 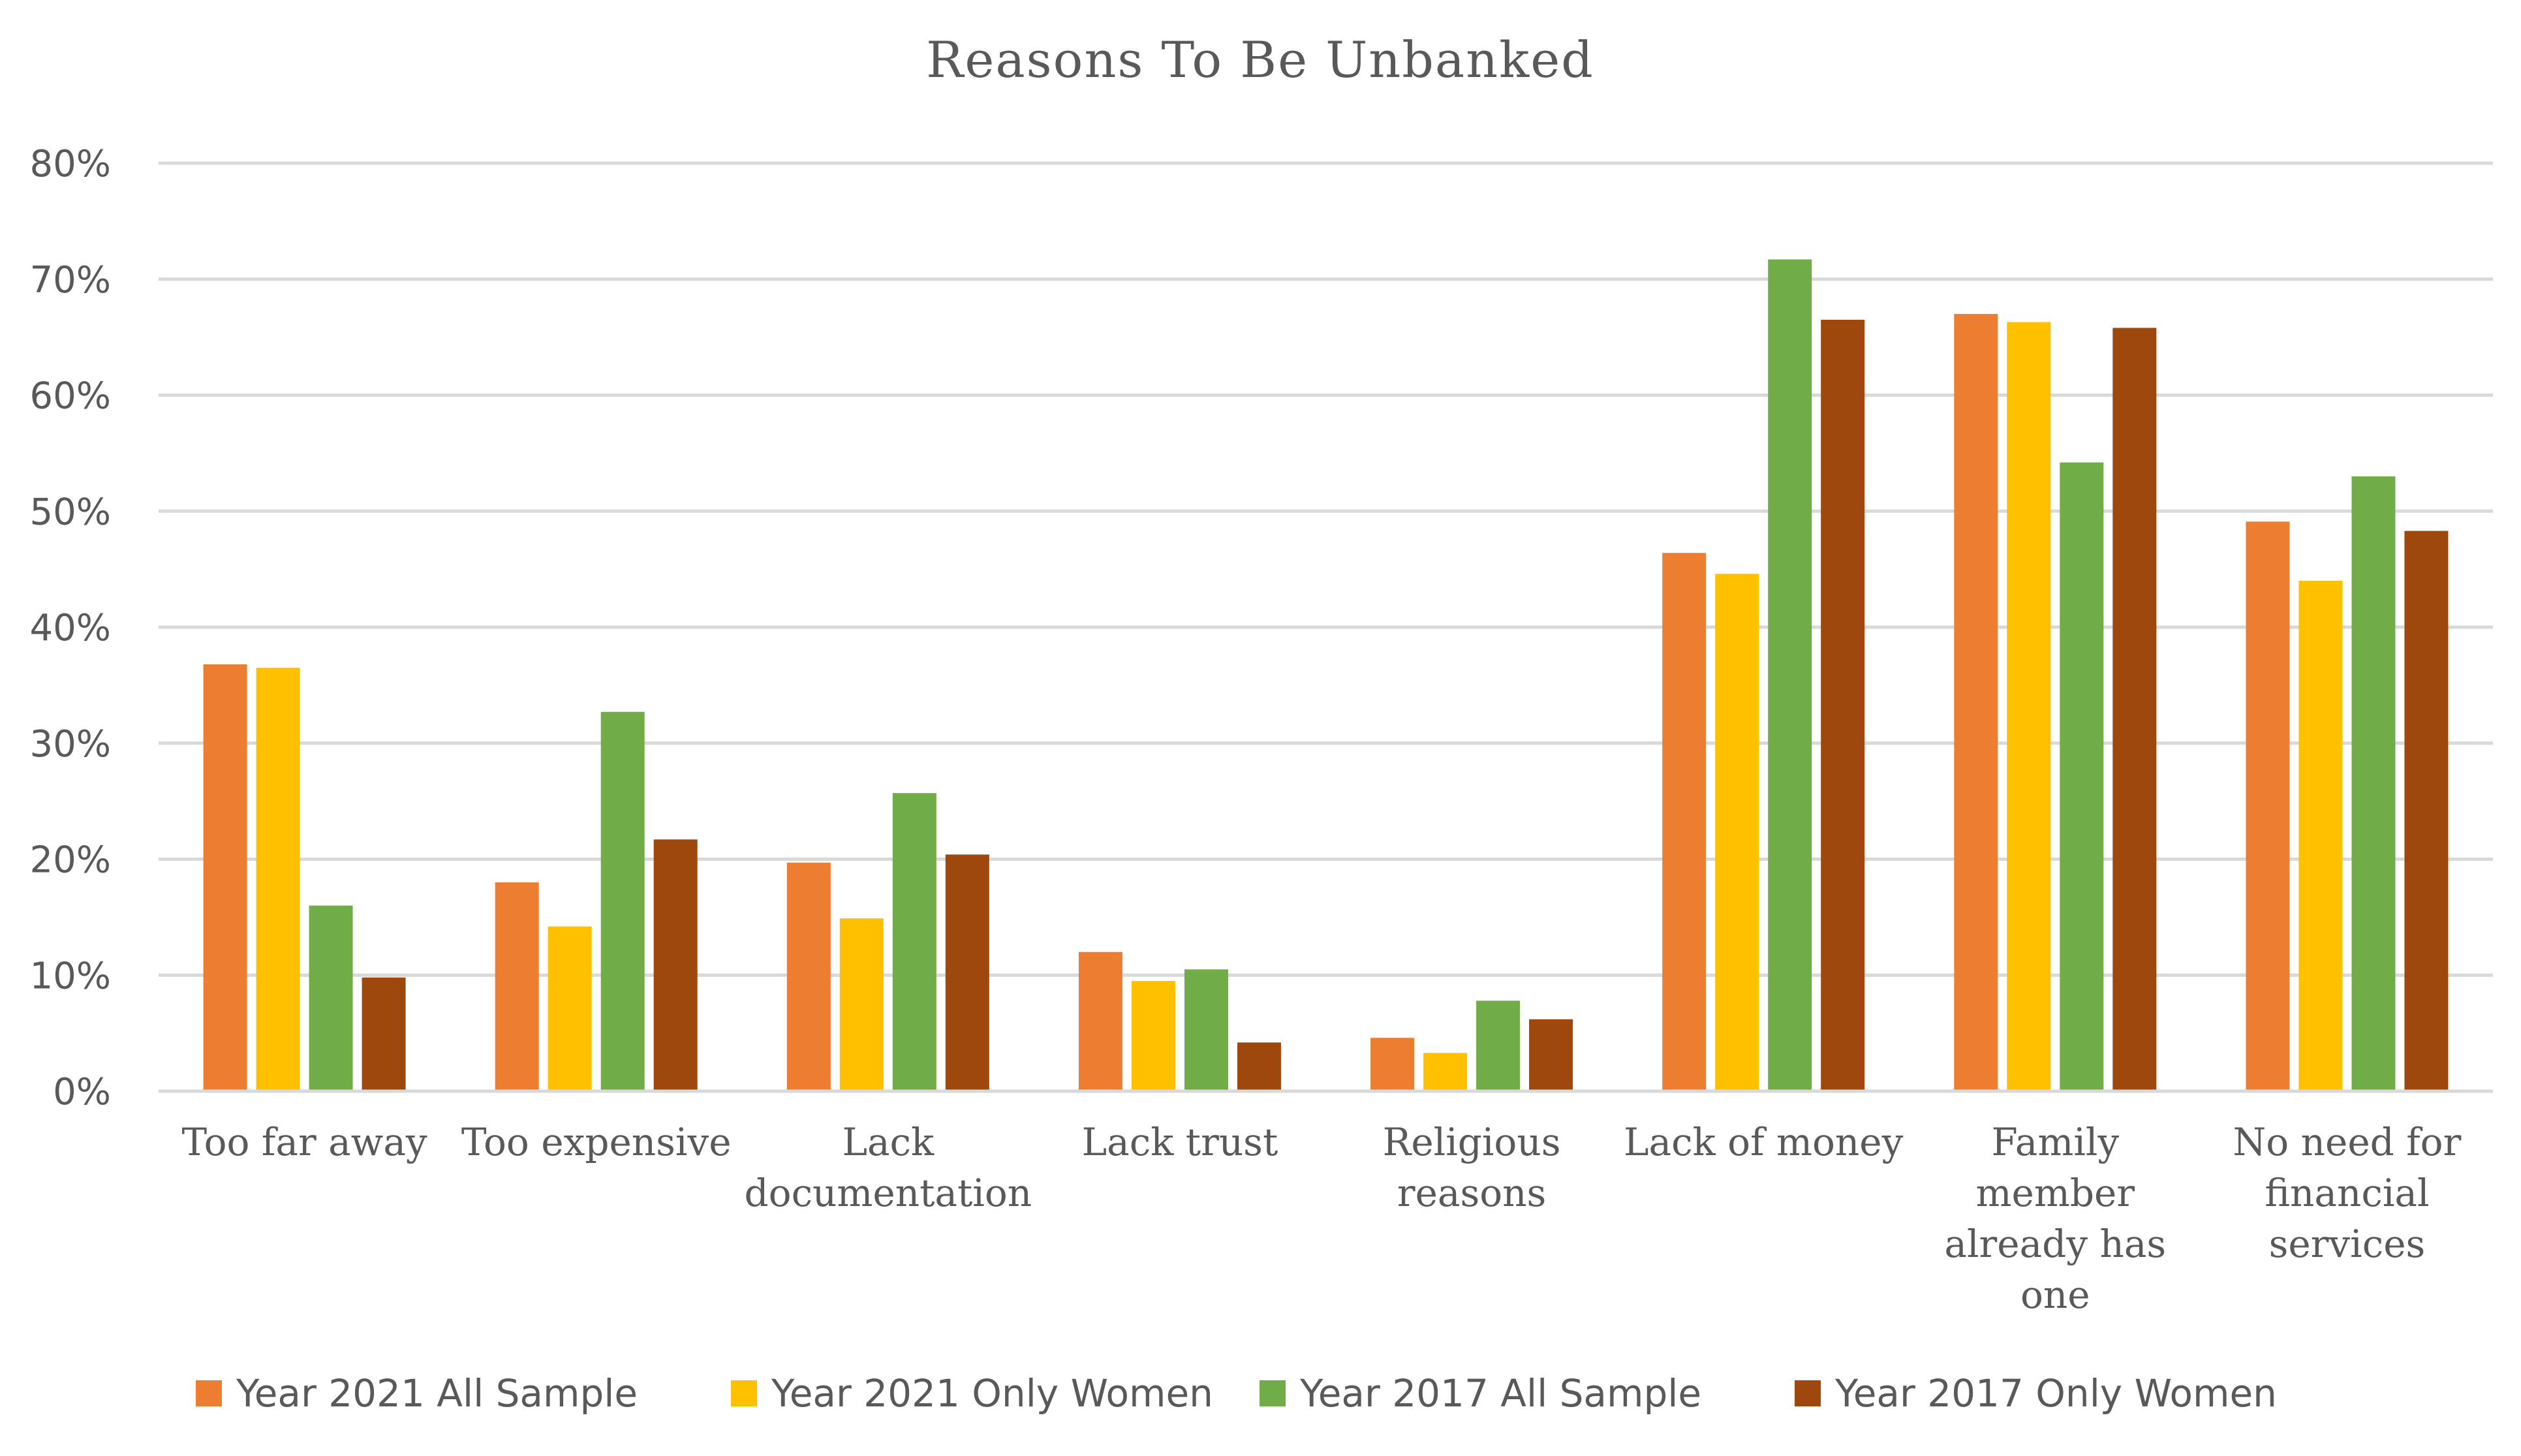 I want to click on x-tick-label: Family, so click(x=2055, y=1142).